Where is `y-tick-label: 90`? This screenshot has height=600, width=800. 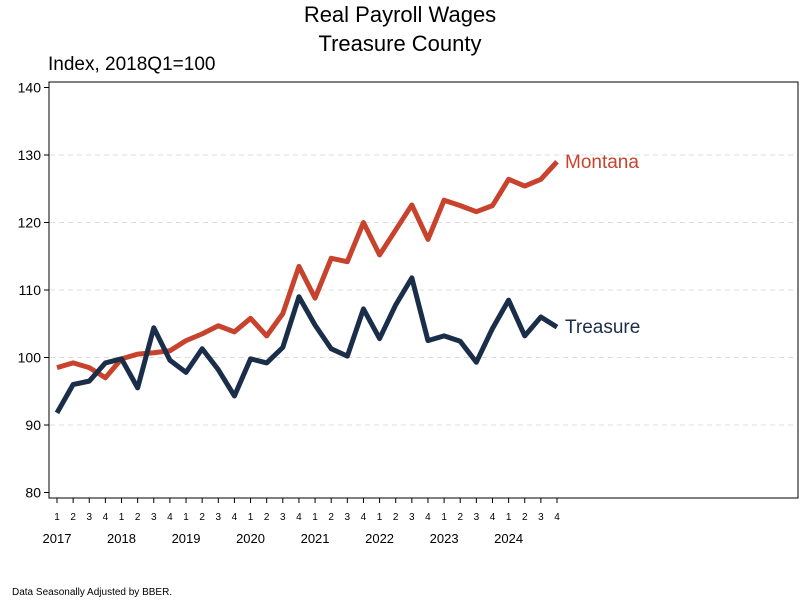
y-tick-label: 90 is located at coordinates (33, 425).